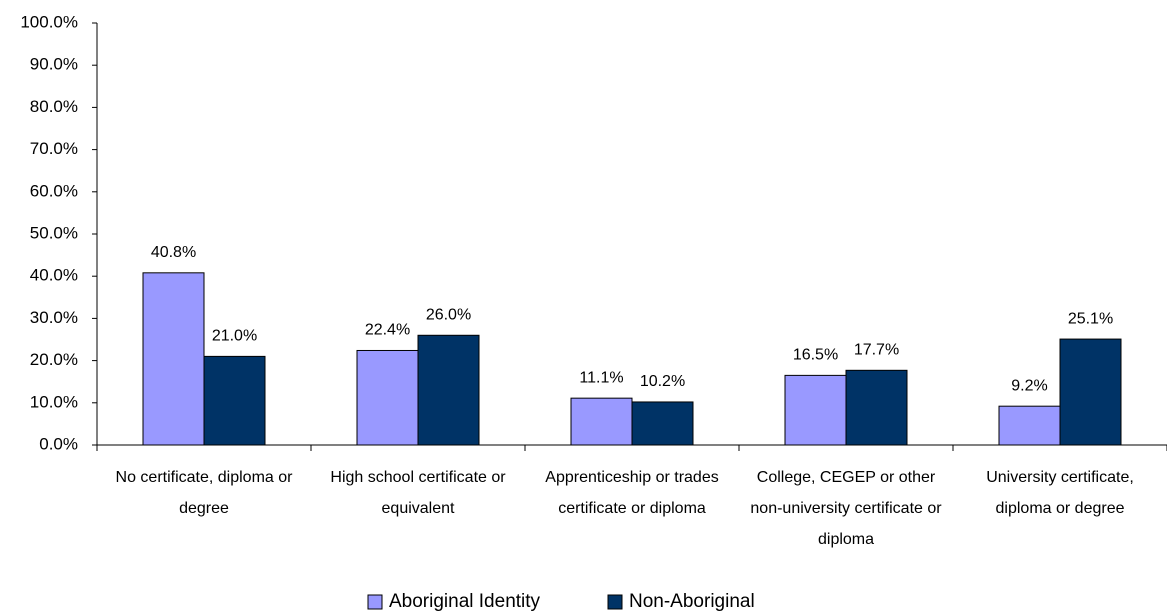 This screenshot has height=616, width=1167. What do you see at coordinates (692, 601) in the screenshot?
I see `legend-label: Non-Aboriginal` at bounding box center [692, 601].